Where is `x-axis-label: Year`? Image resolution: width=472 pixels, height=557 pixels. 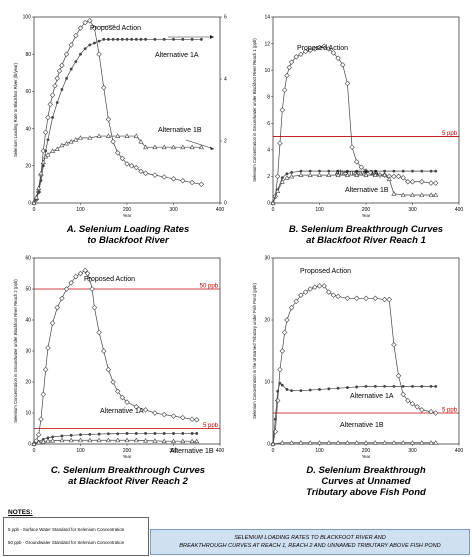 x-axis-label: Year is located at coordinates (366, 456).